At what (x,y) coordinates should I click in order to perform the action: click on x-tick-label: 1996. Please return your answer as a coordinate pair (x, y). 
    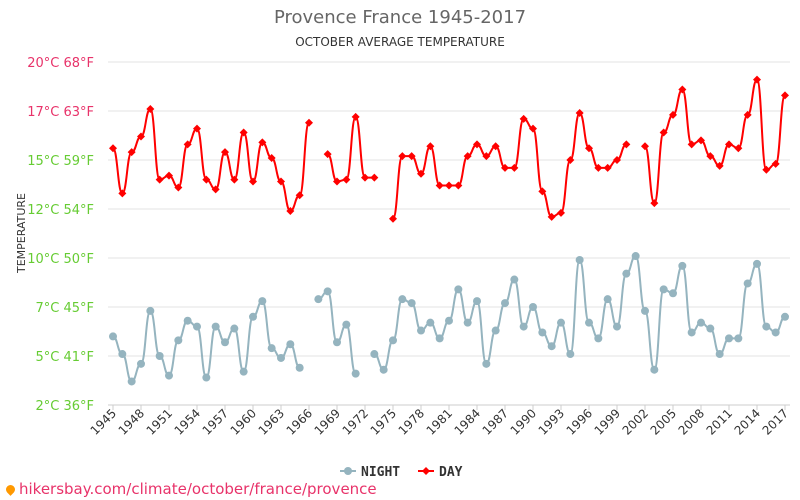
    Looking at the image, I should click on (579, 421).